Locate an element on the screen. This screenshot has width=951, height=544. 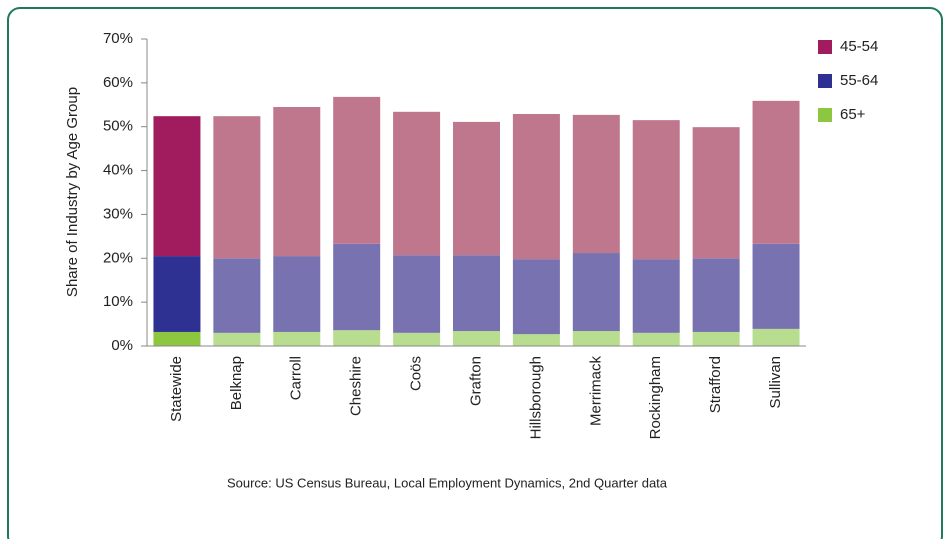
y-tick-label: 60% is located at coordinates (118, 82).